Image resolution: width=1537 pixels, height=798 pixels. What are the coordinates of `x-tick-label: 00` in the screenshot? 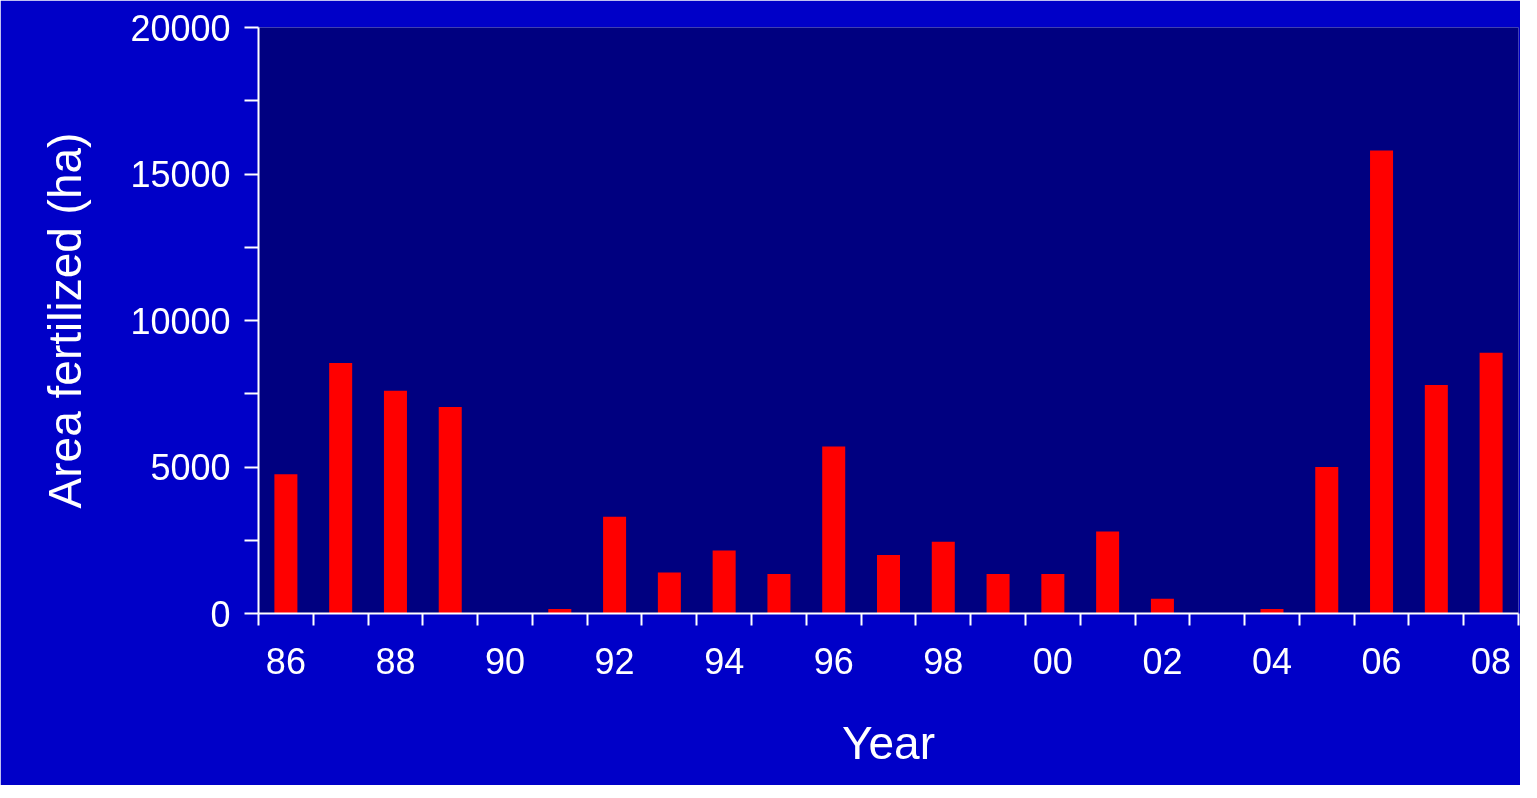 It's located at (1052, 661).